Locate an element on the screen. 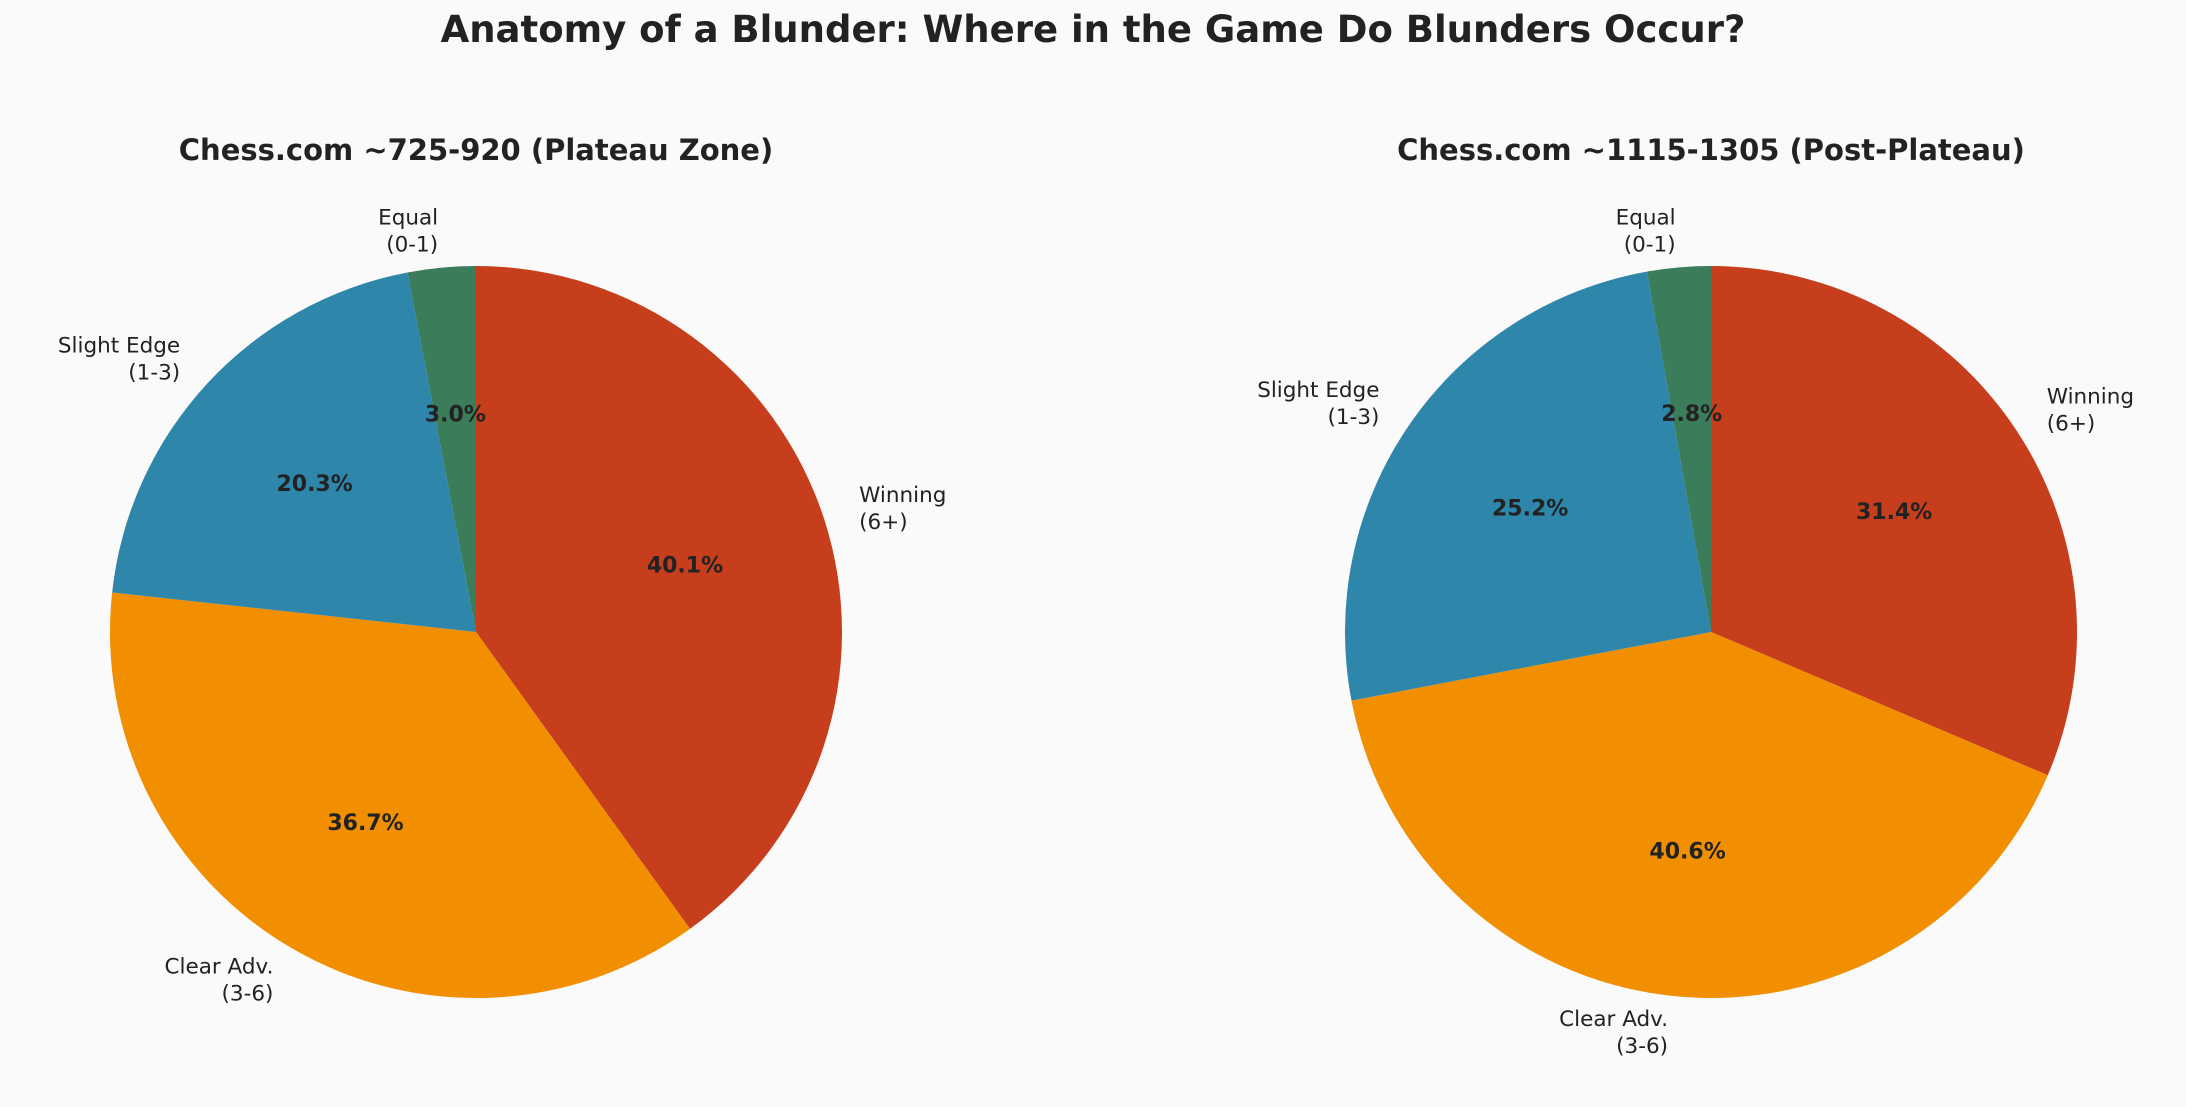 The height and width of the screenshot is (1107, 2186). pct-label-slight-edge-1-3: 25.2% is located at coordinates (1530, 508).